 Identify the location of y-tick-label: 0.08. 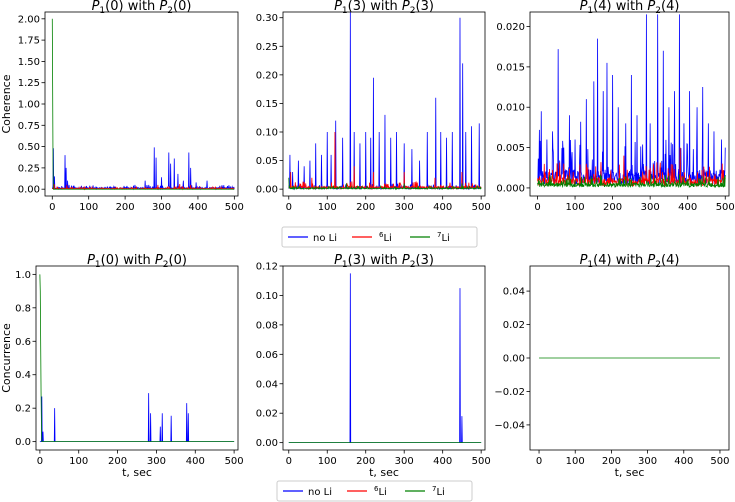
(267, 325).